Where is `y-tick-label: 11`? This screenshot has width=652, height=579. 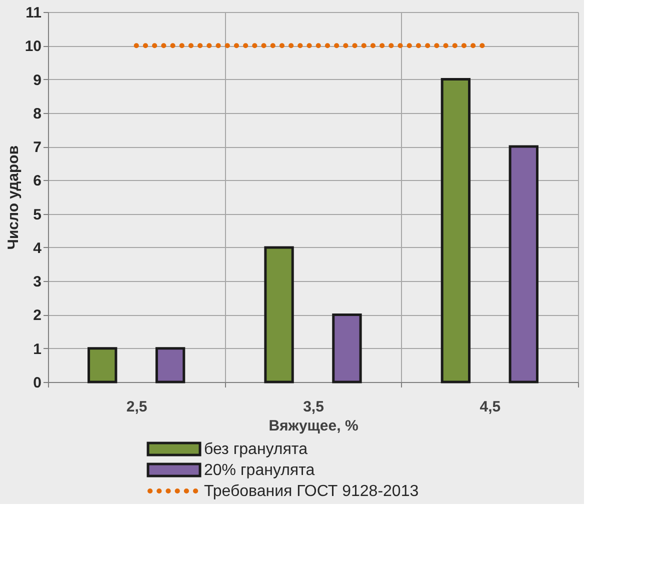 y-tick-label: 11 is located at coordinates (34, 13).